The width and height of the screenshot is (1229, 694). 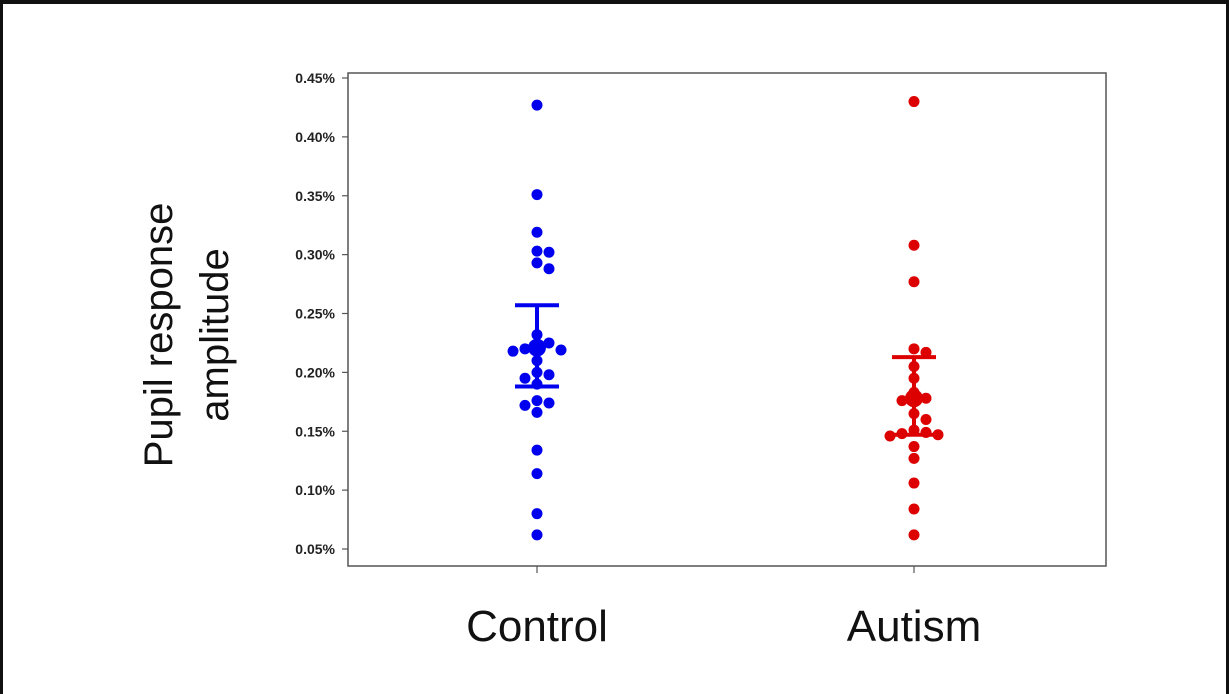 I want to click on x-category-label: Control, so click(x=537, y=626).